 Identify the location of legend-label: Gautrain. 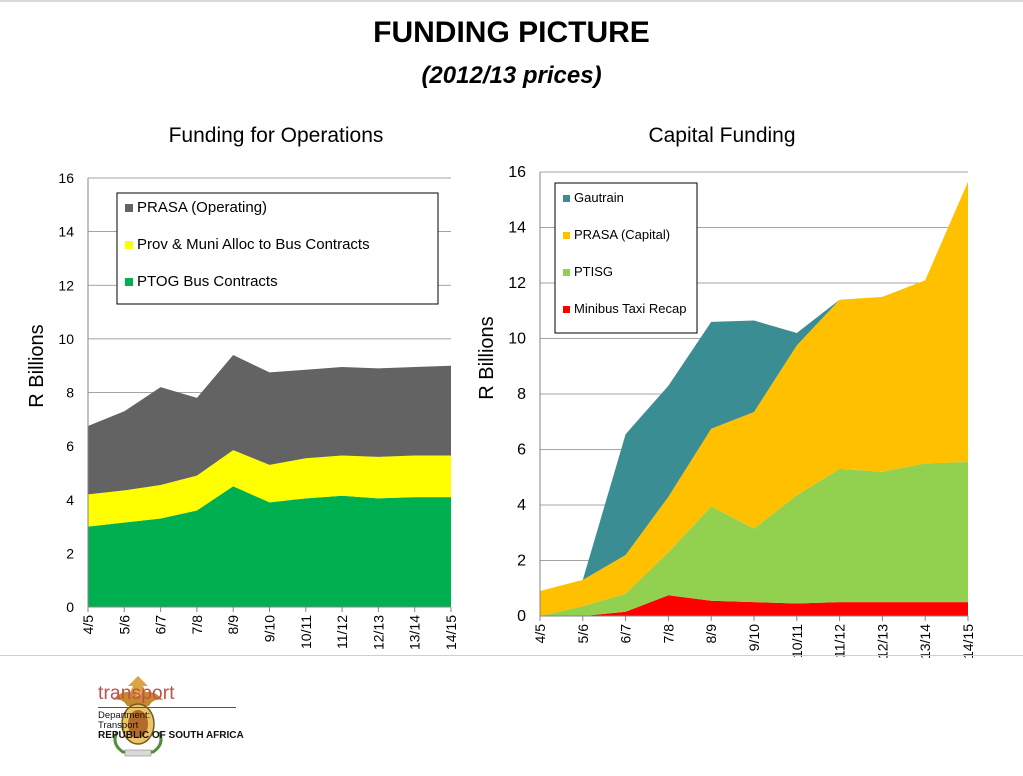
(599, 197).